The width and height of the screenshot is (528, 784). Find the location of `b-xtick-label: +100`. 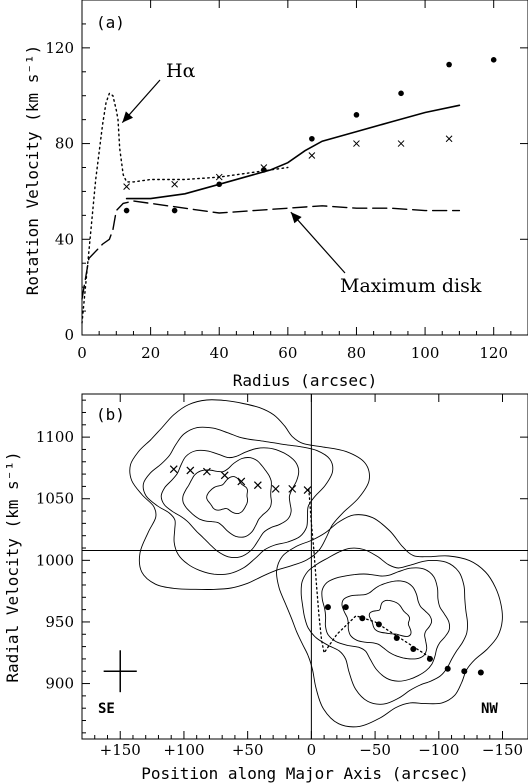

b-xtick-label: +100 is located at coordinates (183, 750).